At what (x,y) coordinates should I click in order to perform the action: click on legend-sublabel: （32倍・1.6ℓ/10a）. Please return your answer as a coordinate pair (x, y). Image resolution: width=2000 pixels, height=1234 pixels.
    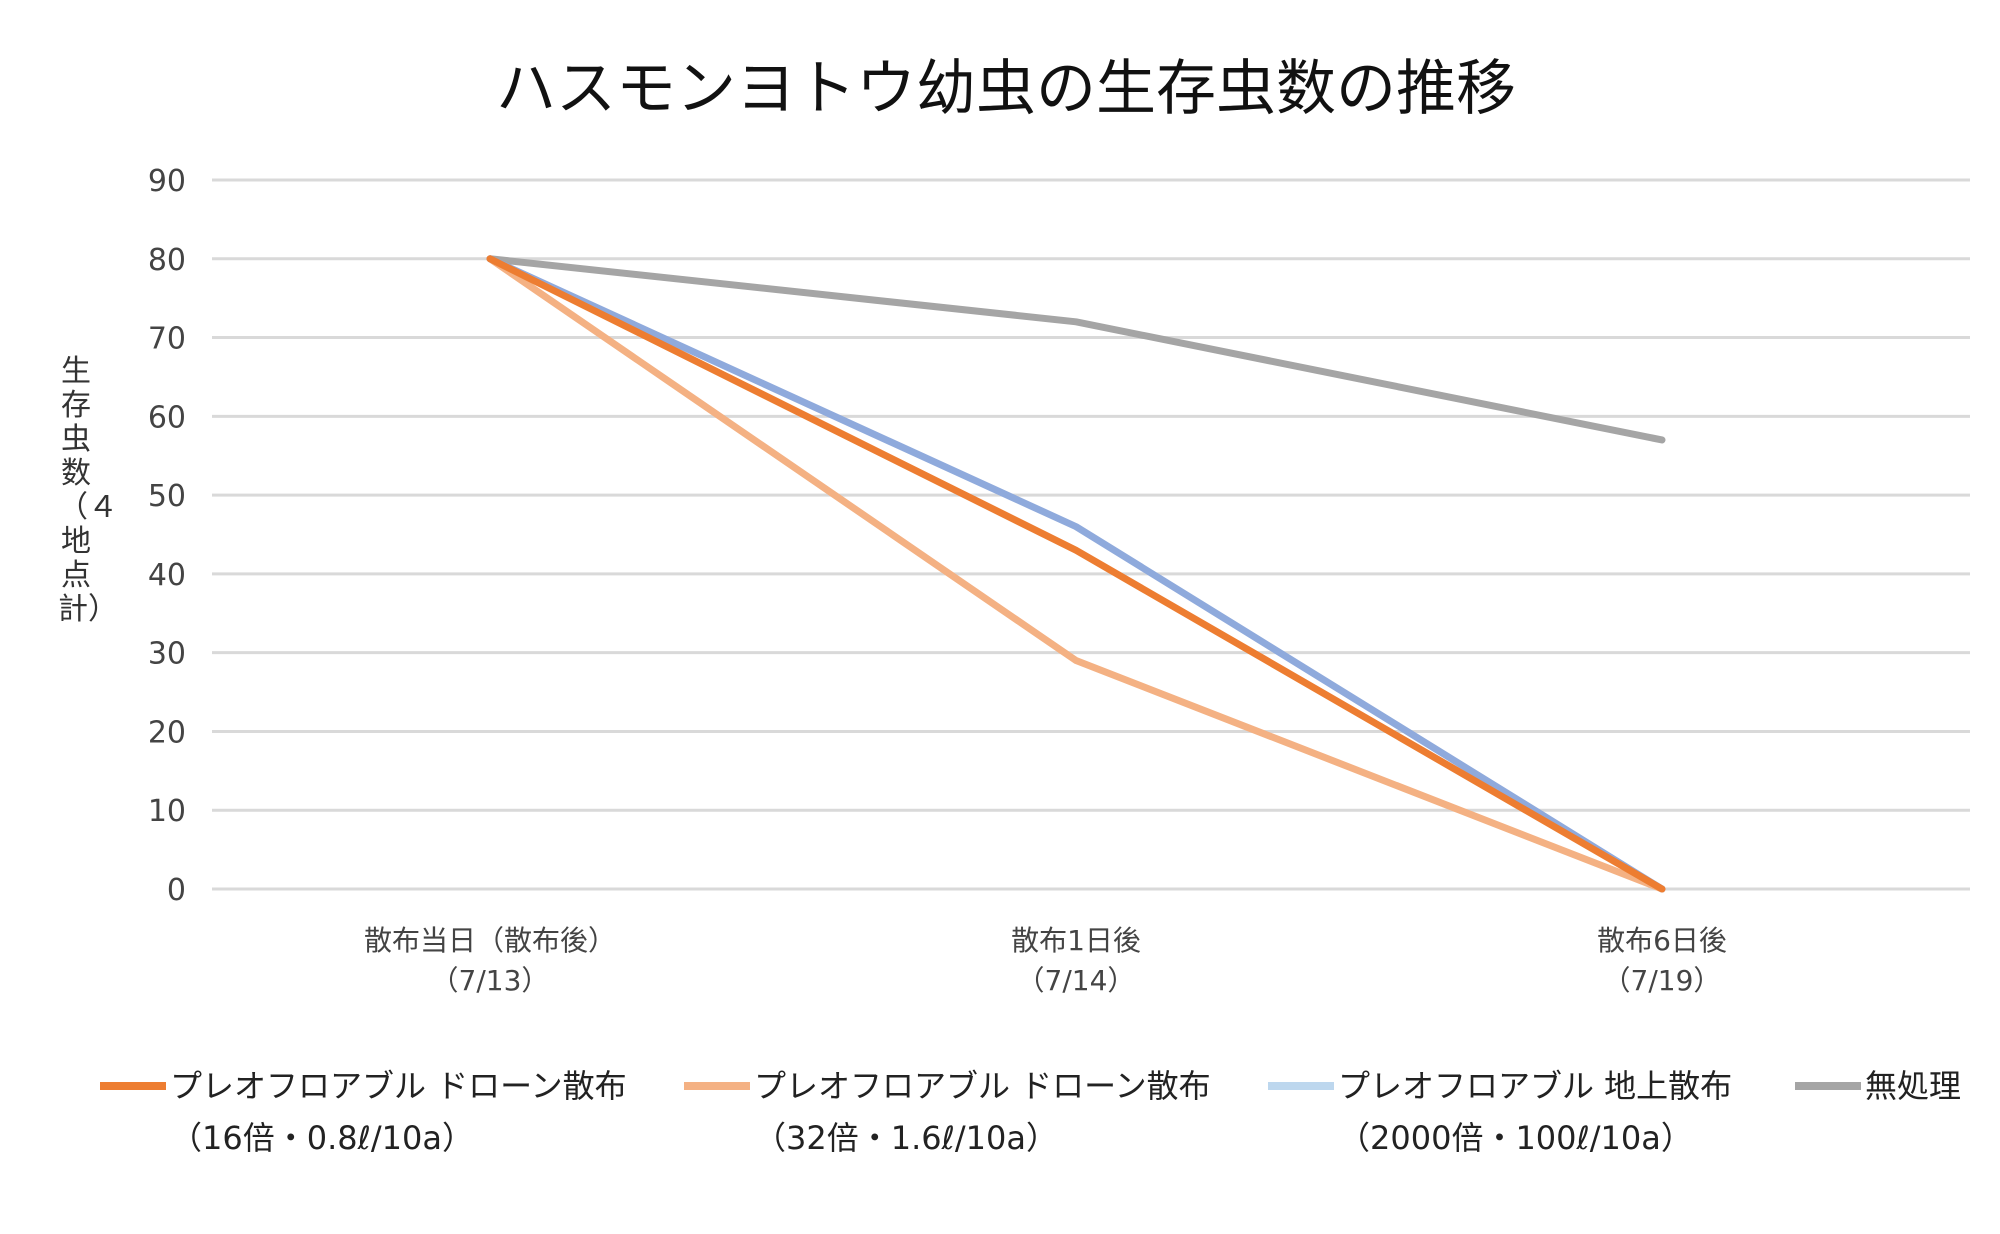
    Looking at the image, I should click on (906, 1138).